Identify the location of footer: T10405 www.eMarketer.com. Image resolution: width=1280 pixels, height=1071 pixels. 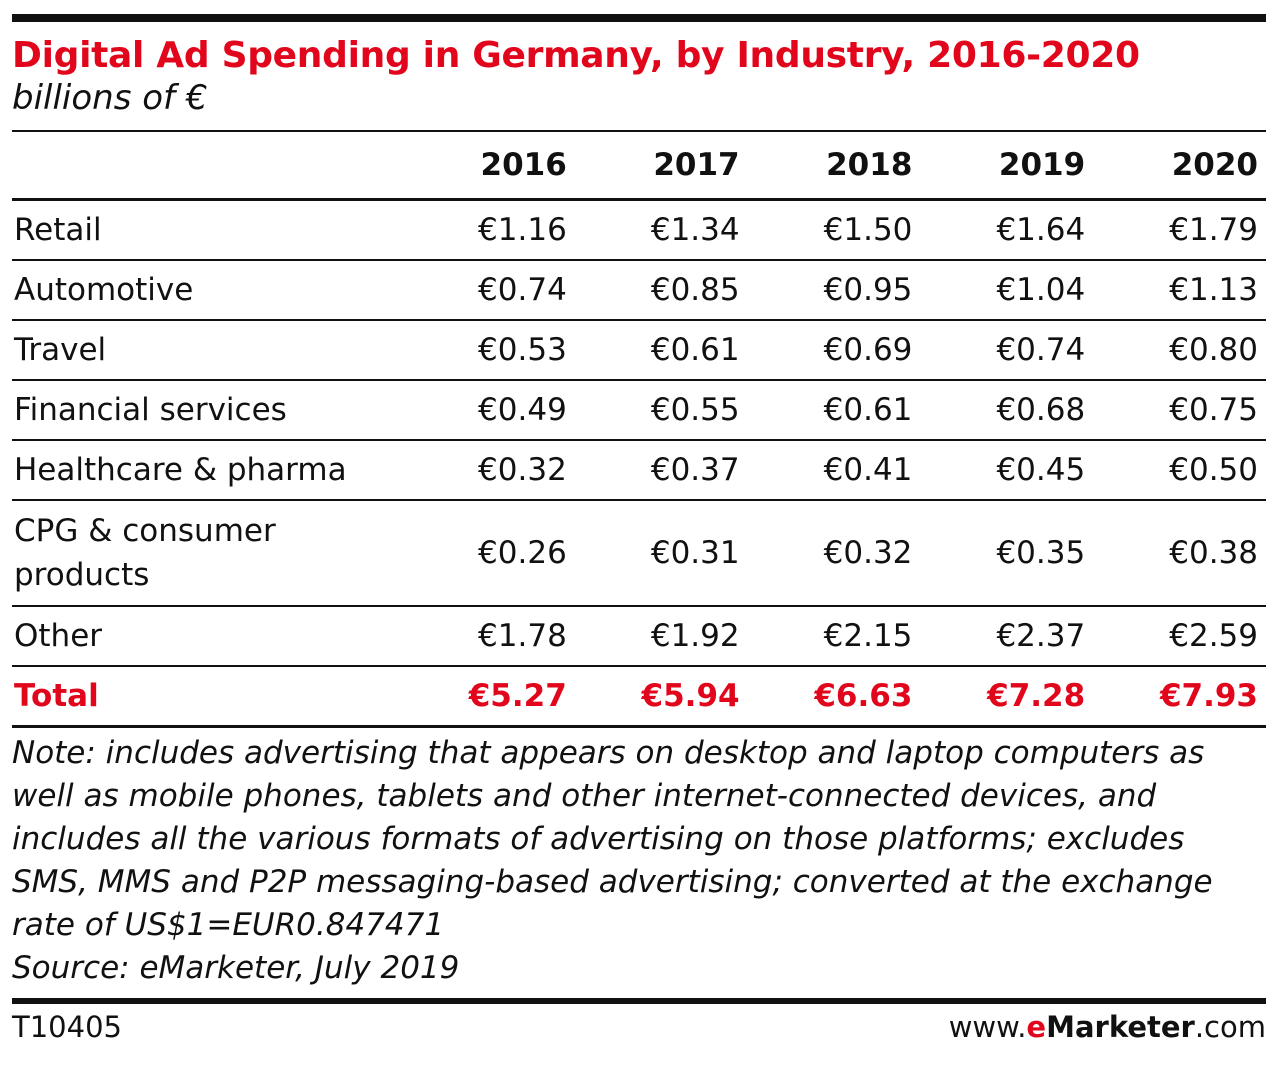
(639, 1027).